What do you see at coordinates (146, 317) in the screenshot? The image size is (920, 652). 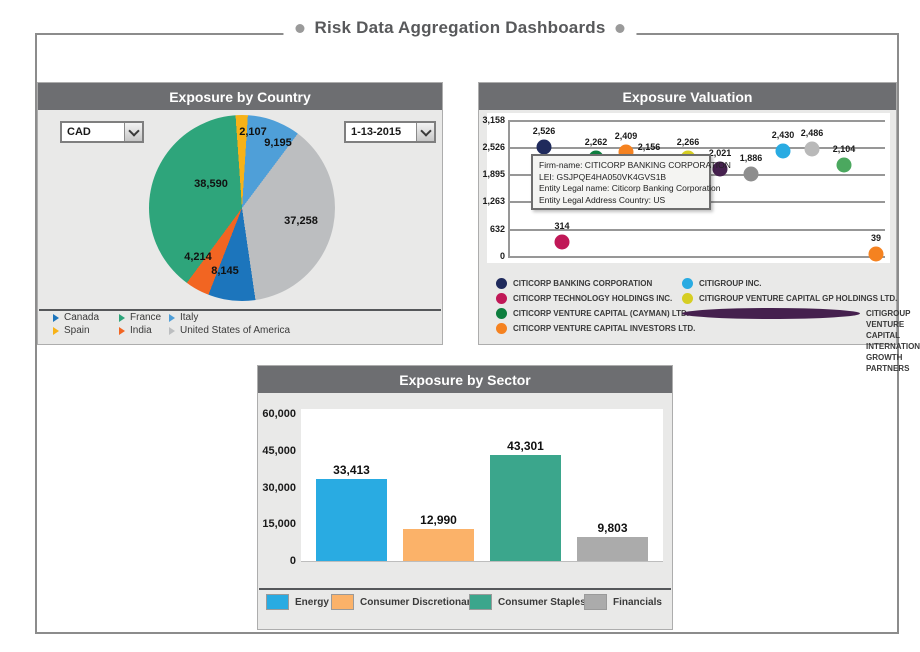 I see `legend-label: France` at bounding box center [146, 317].